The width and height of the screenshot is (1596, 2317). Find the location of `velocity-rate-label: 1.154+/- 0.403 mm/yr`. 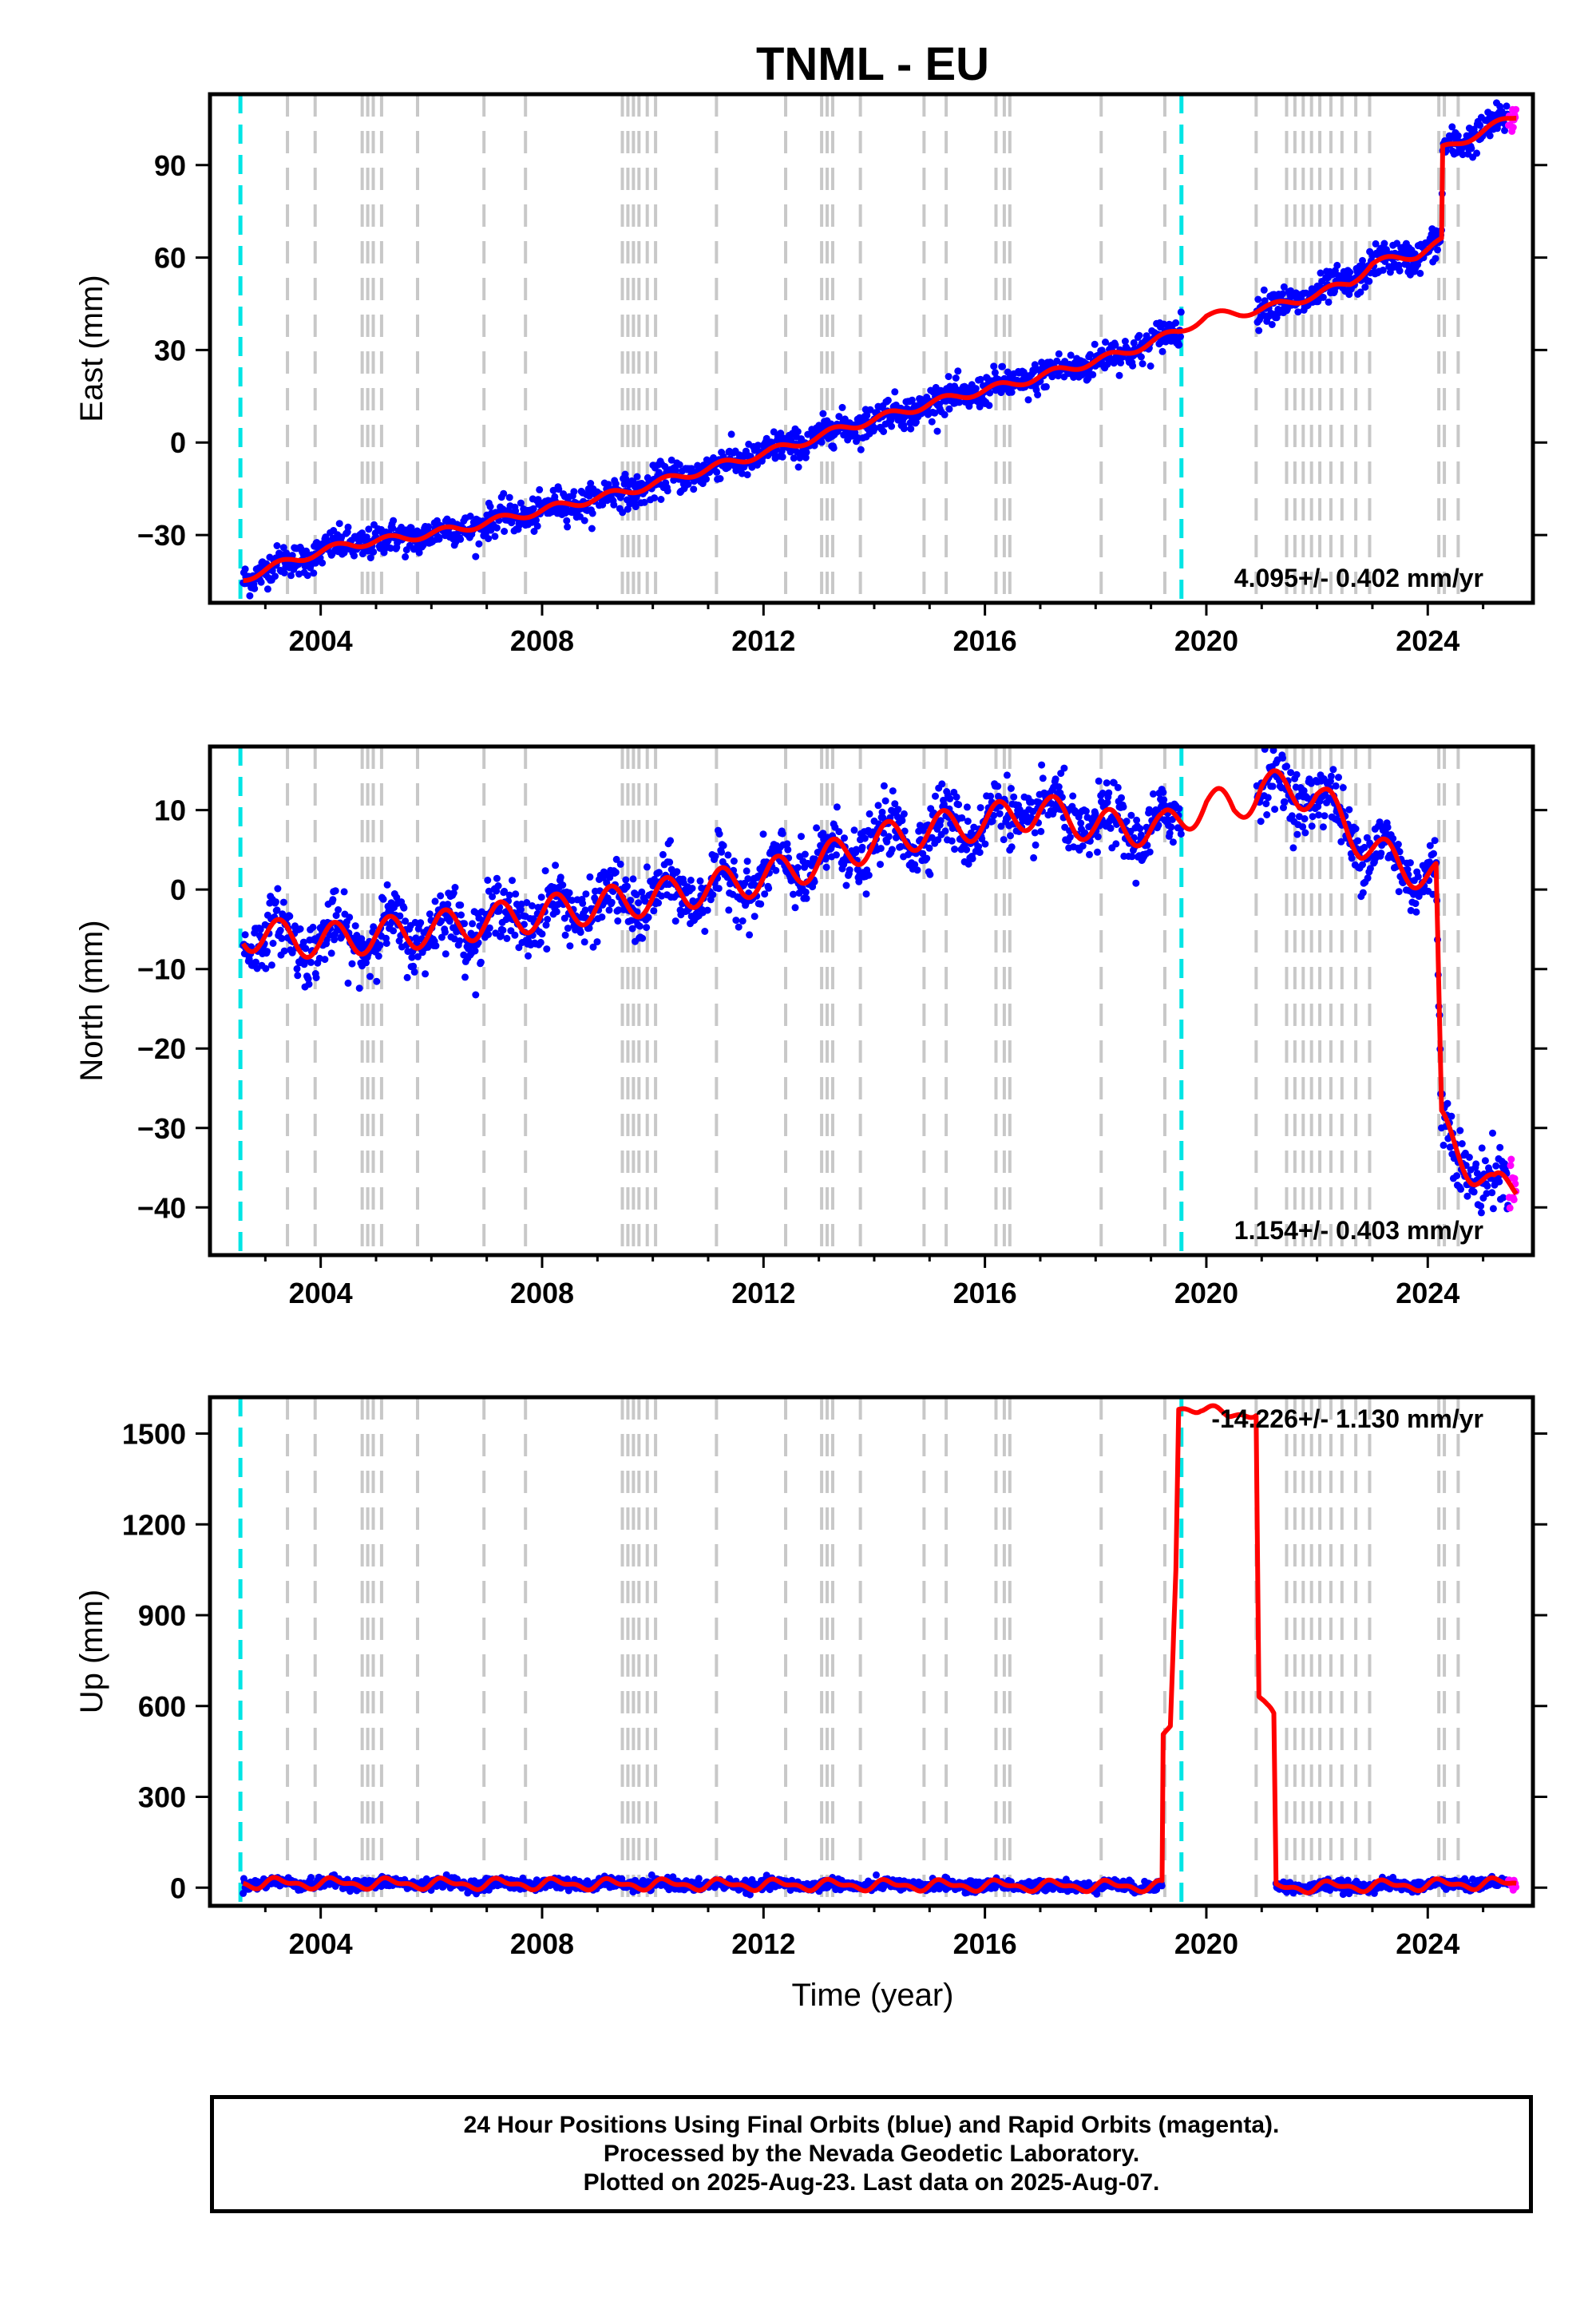

velocity-rate-label: 1.154+/- 0.403 mm/yr is located at coordinates (1358, 1230).